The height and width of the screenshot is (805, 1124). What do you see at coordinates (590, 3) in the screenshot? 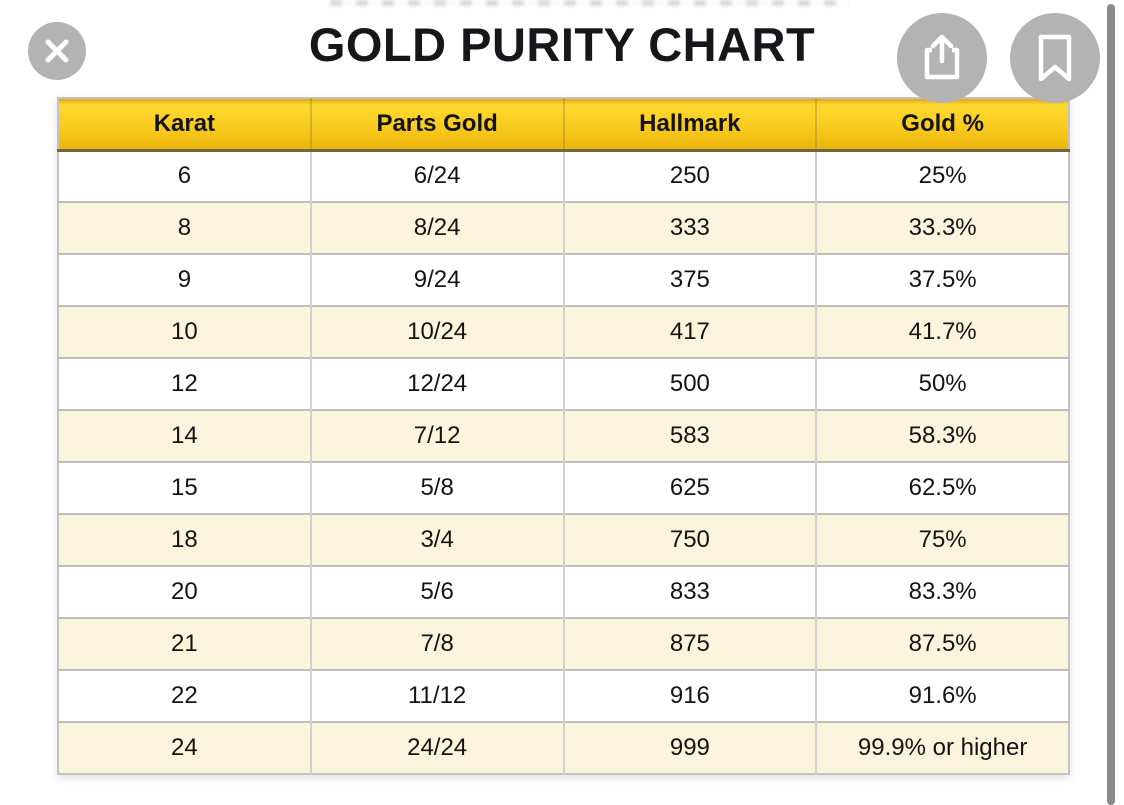
I see `cropped-text-artifact` at bounding box center [590, 3].